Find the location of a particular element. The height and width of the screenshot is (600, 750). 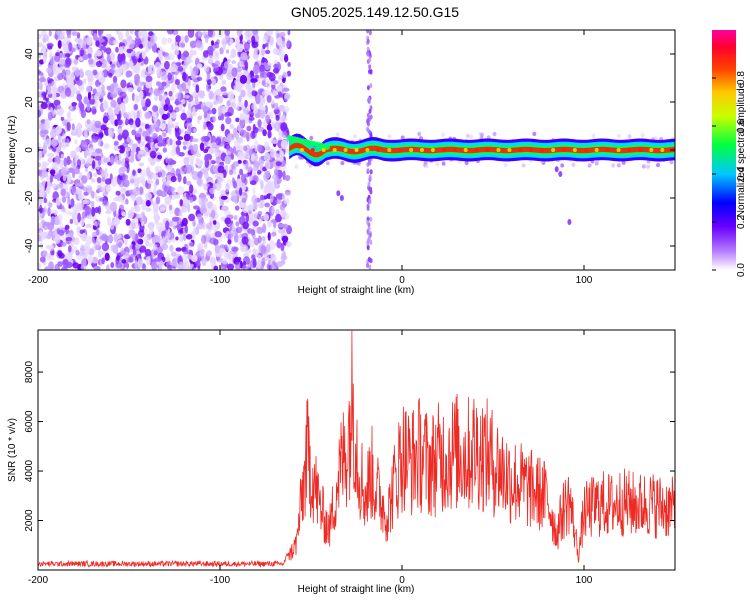

snr-x-tick-label: -100 is located at coordinates (220, 580).